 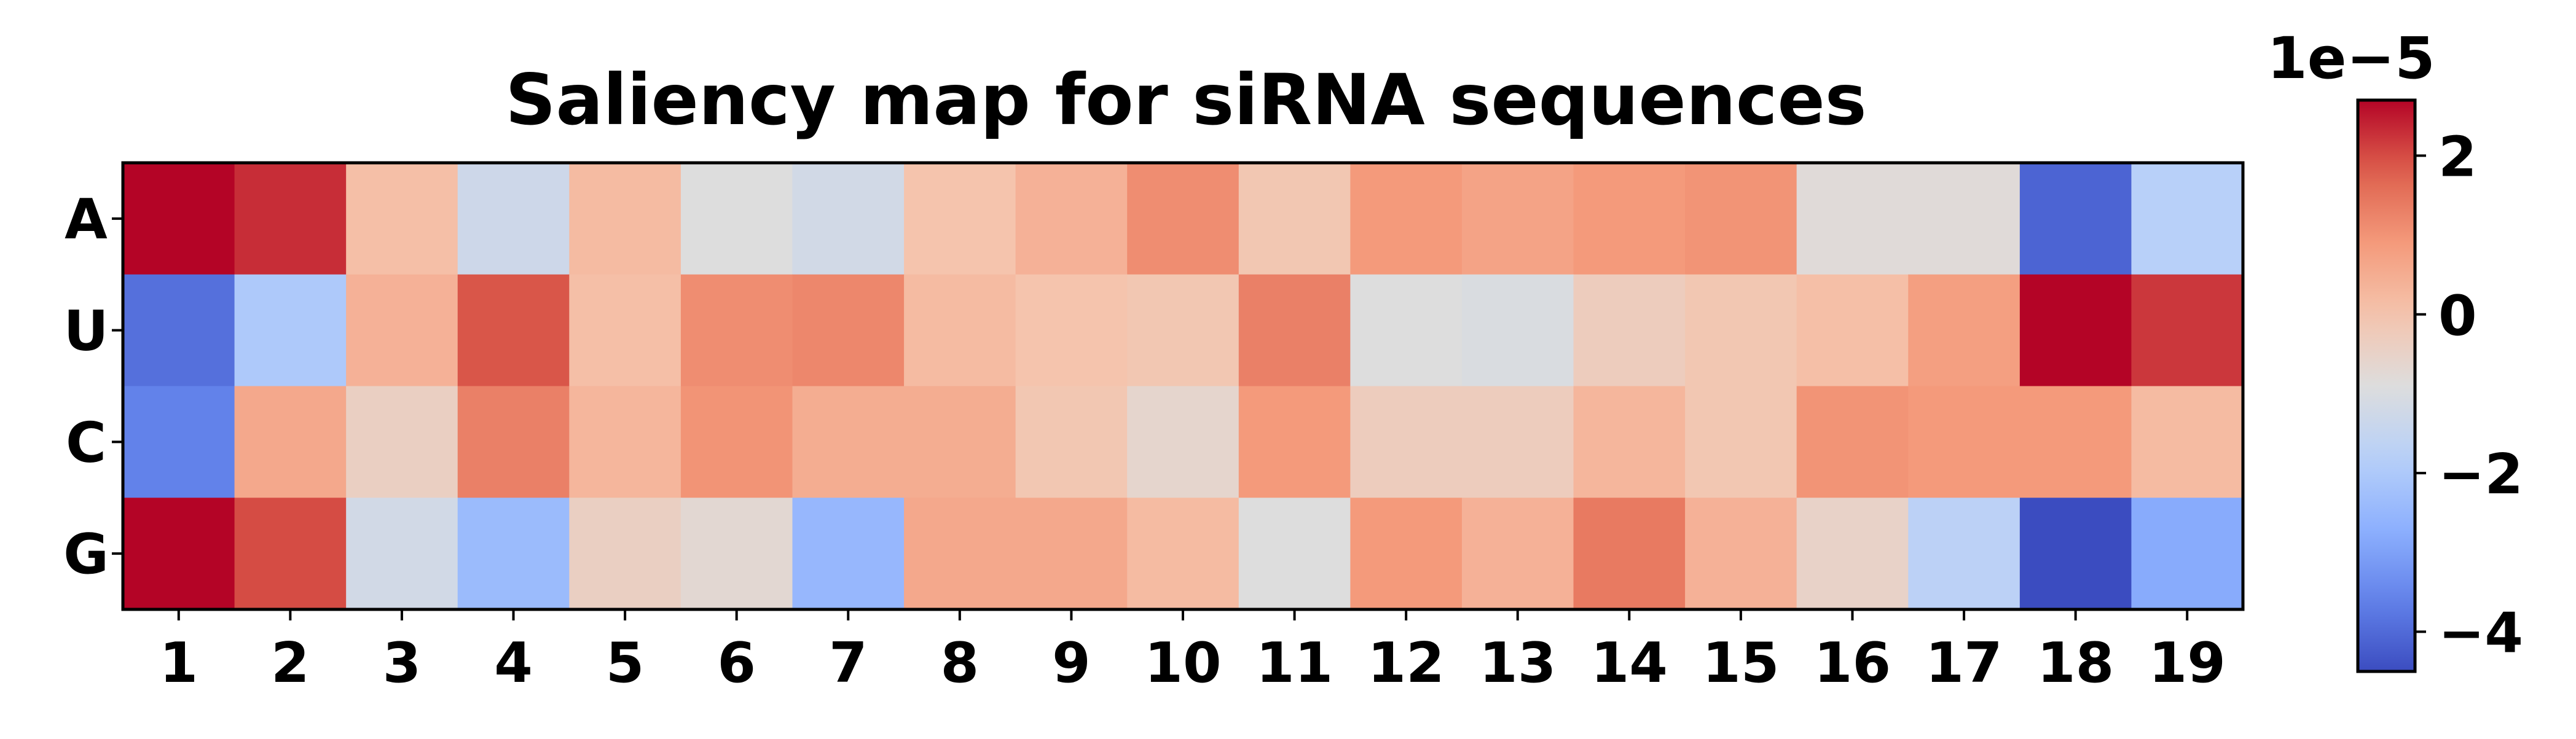 What do you see at coordinates (1629, 663) in the screenshot?
I see `x-tick-label: 14` at bounding box center [1629, 663].